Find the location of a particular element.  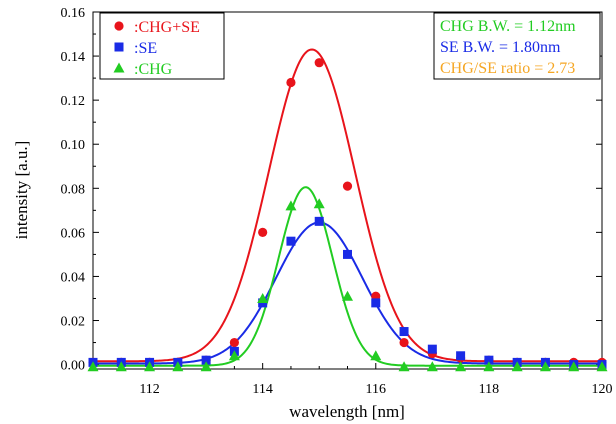

y-tick-label: 0.04 is located at coordinates (73, 277).